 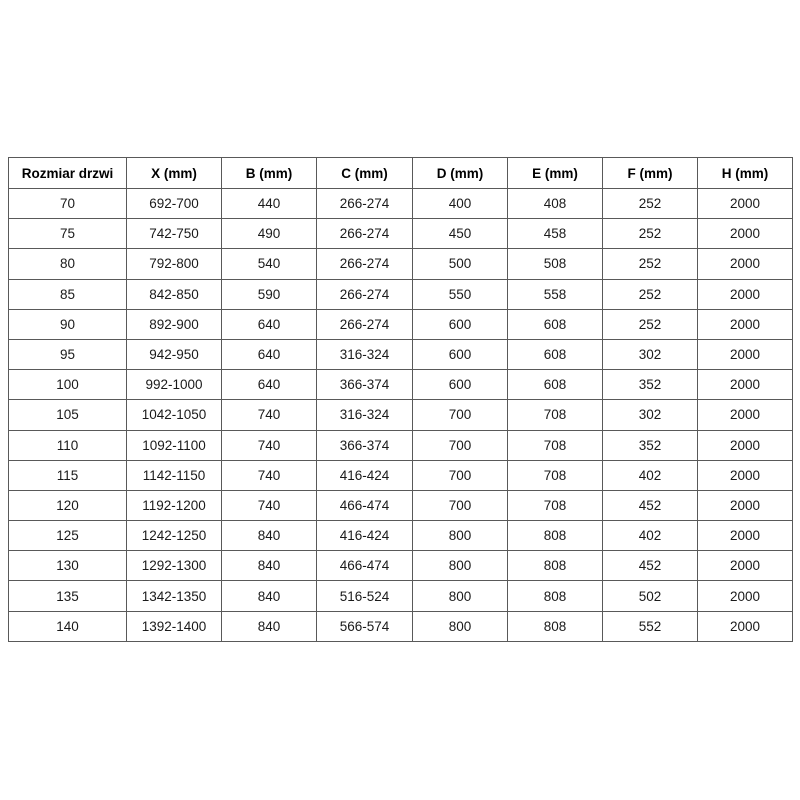 What do you see at coordinates (67, 505) in the screenshot?
I see `door-size-cell: 120` at bounding box center [67, 505].